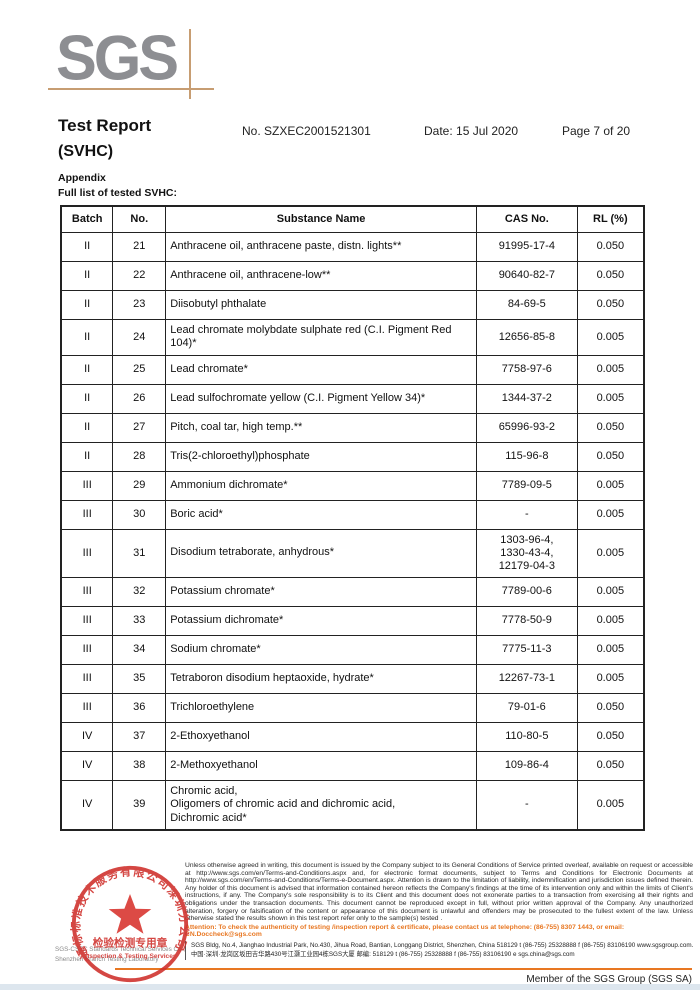 This screenshot has width=700, height=990. Describe the element at coordinates (321, 707) in the screenshot. I see `substance-cell: Trichloroethylene` at that location.